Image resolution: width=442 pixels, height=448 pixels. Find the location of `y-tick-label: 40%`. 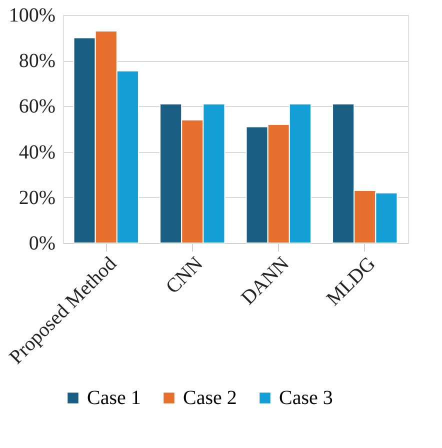

y-tick-label: 40% is located at coordinates (37, 152).